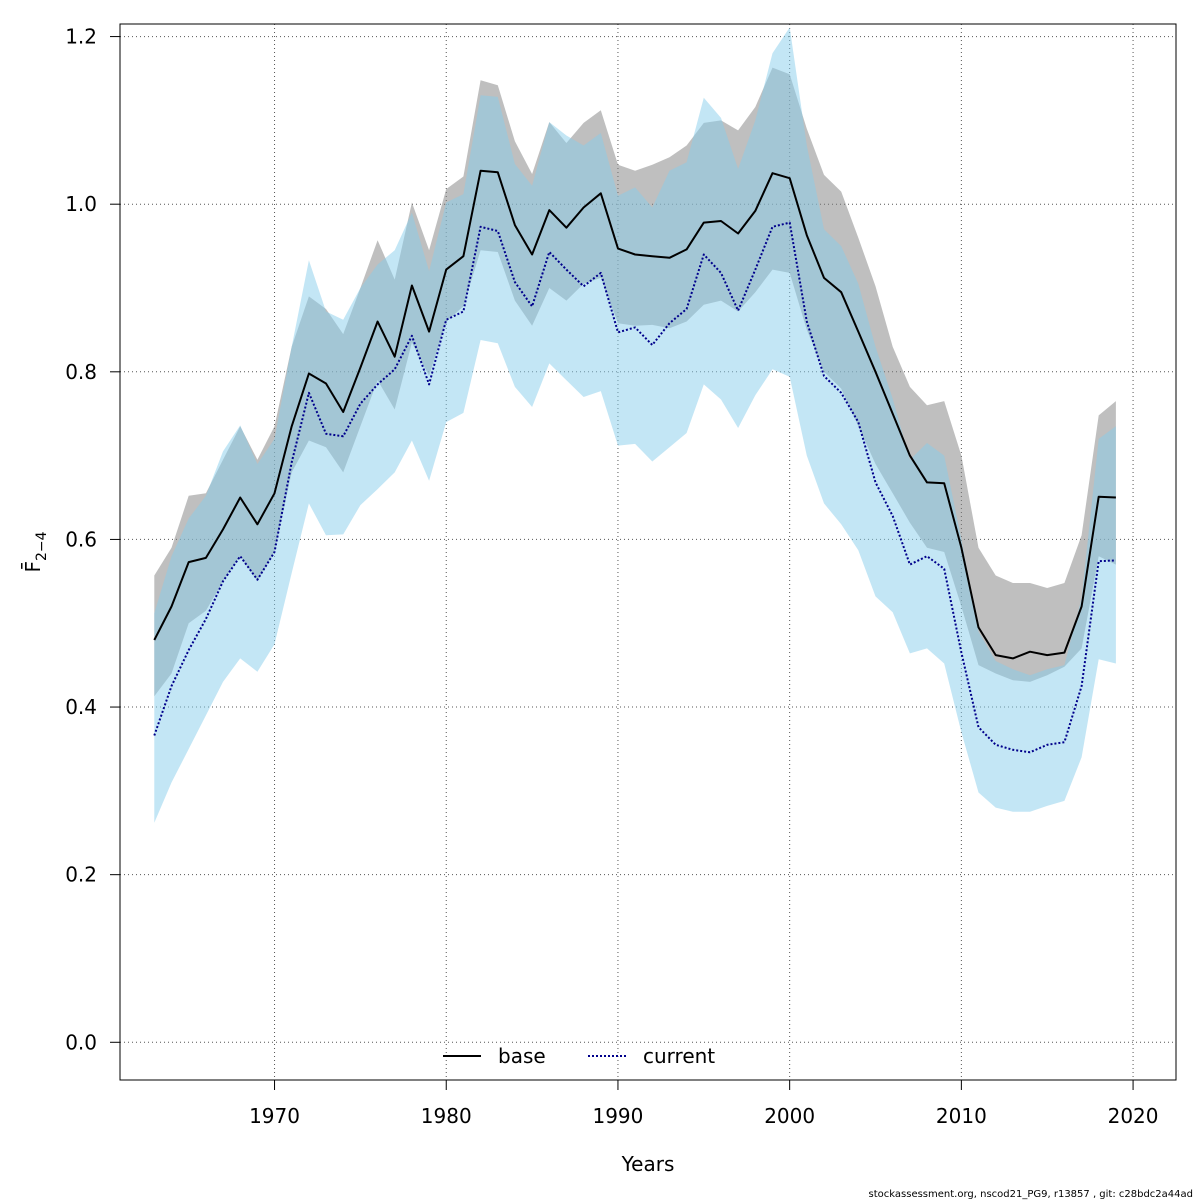 The image size is (1200, 1200). I want to click on x-tick-label: 2000, so click(789, 1116).